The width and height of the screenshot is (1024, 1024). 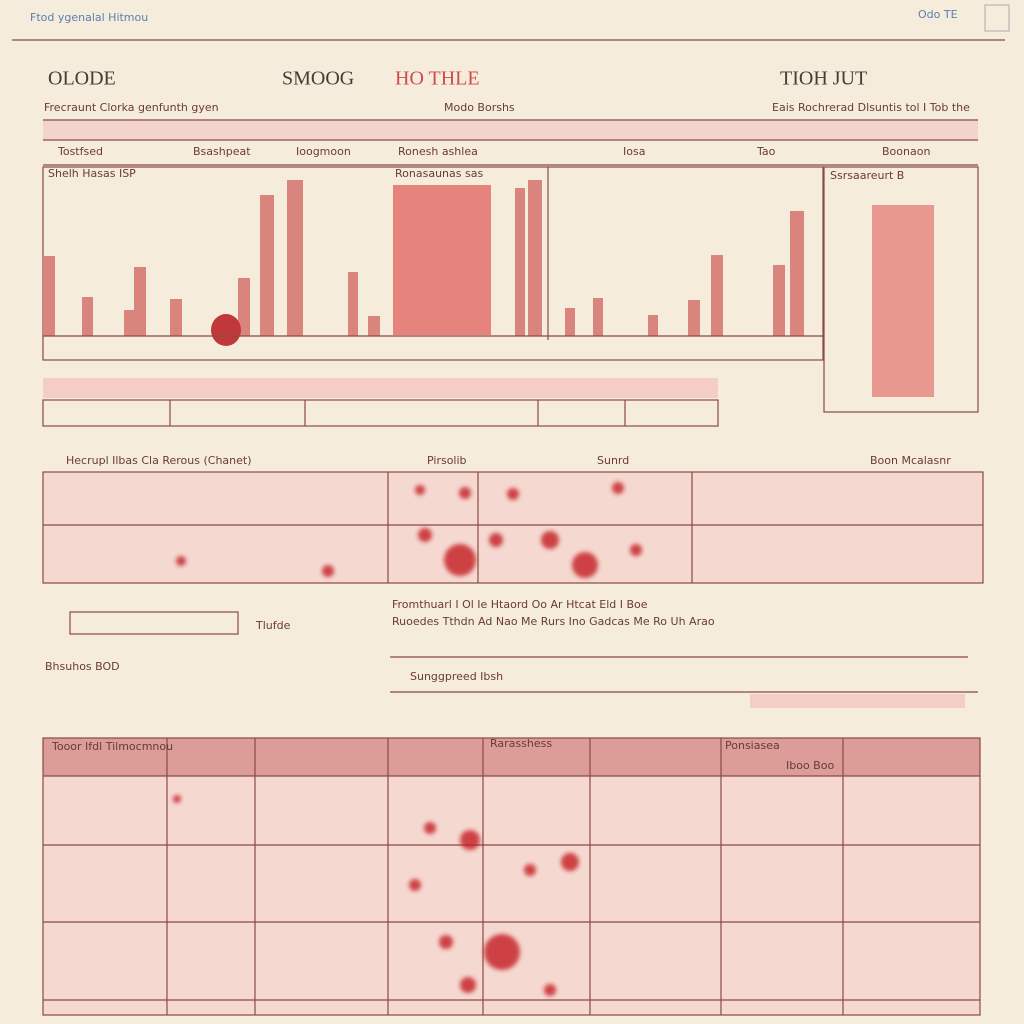 I want to click on heading: SMOOG, so click(x=318, y=79).